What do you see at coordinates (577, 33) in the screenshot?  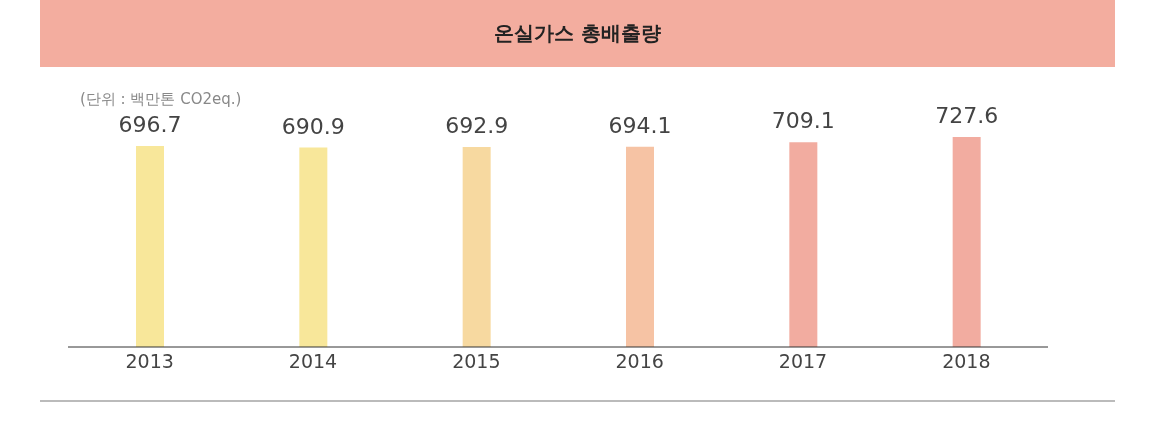 I see `chart-title: 온실가스 총배출량` at bounding box center [577, 33].